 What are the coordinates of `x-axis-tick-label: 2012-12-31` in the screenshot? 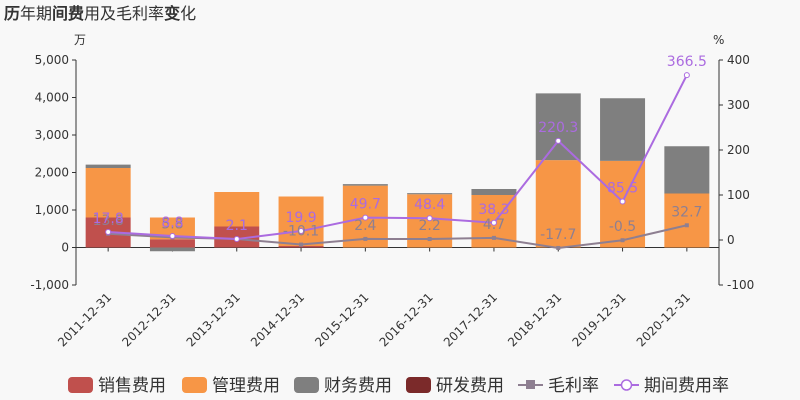 It's located at (148, 319).